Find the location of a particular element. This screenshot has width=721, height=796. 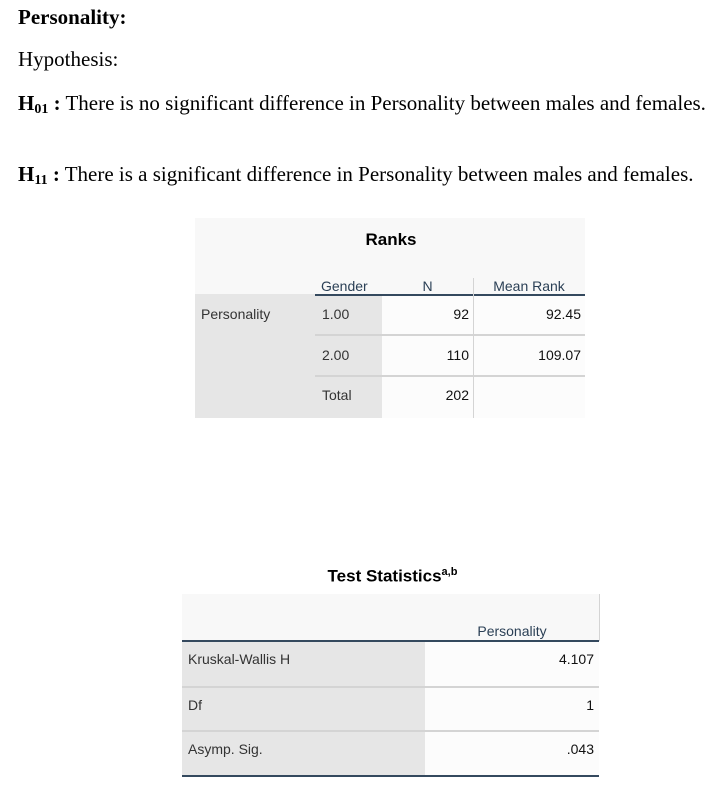

stats-row-label: Df is located at coordinates (195, 705).